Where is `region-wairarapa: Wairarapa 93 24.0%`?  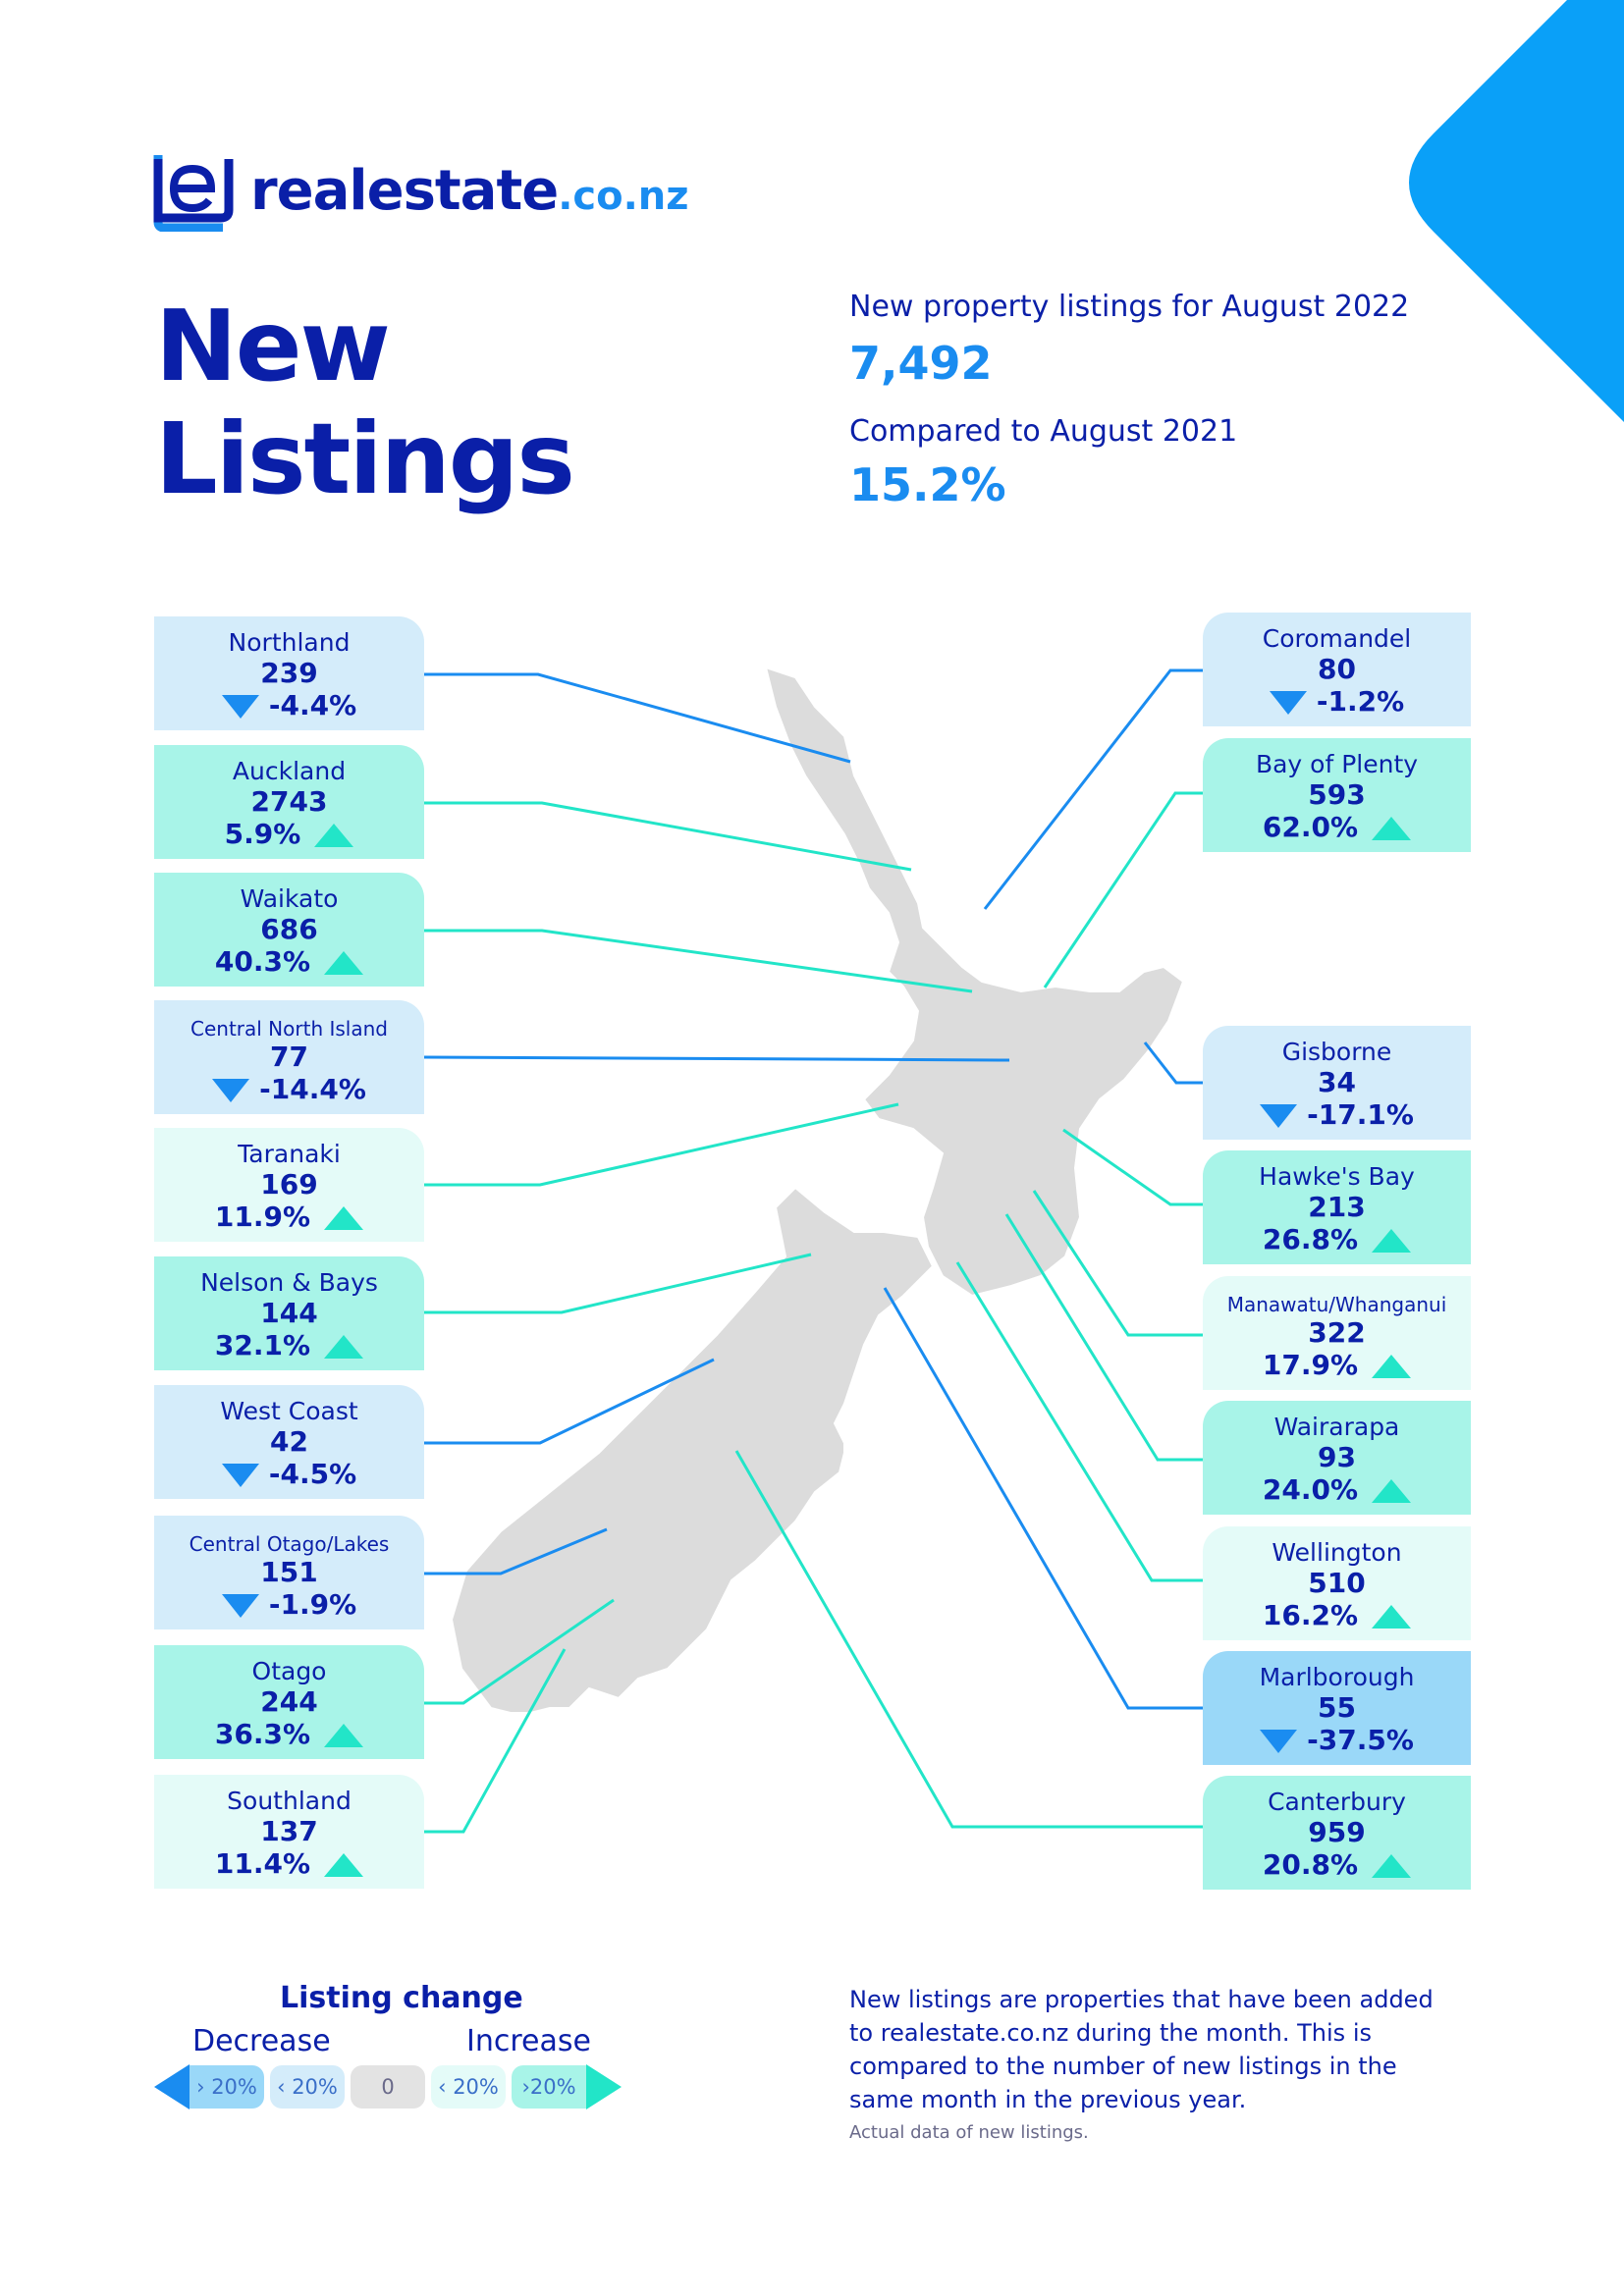
region-wairarapa: Wairarapa 93 24.0% is located at coordinates (1337, 1458).